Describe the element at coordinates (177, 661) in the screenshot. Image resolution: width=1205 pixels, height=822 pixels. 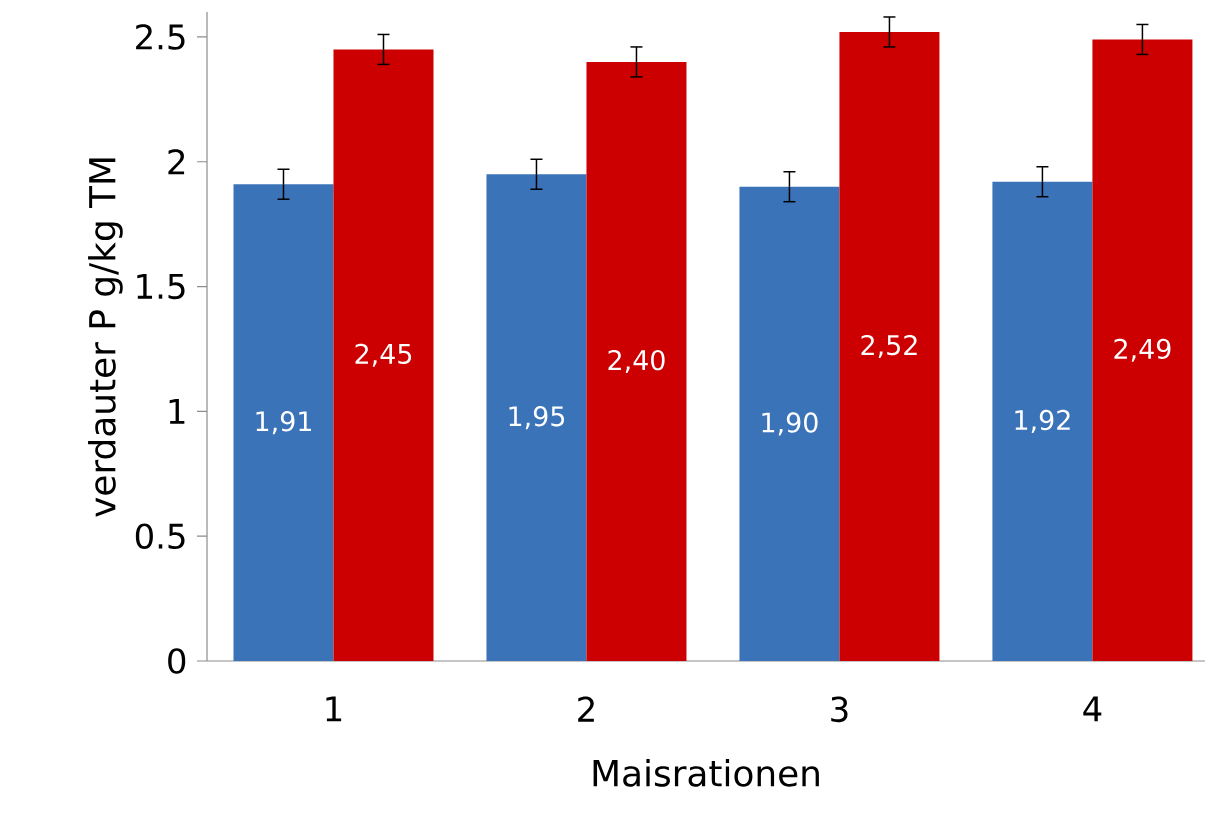
I see `y-tick-label: 0` at that location.